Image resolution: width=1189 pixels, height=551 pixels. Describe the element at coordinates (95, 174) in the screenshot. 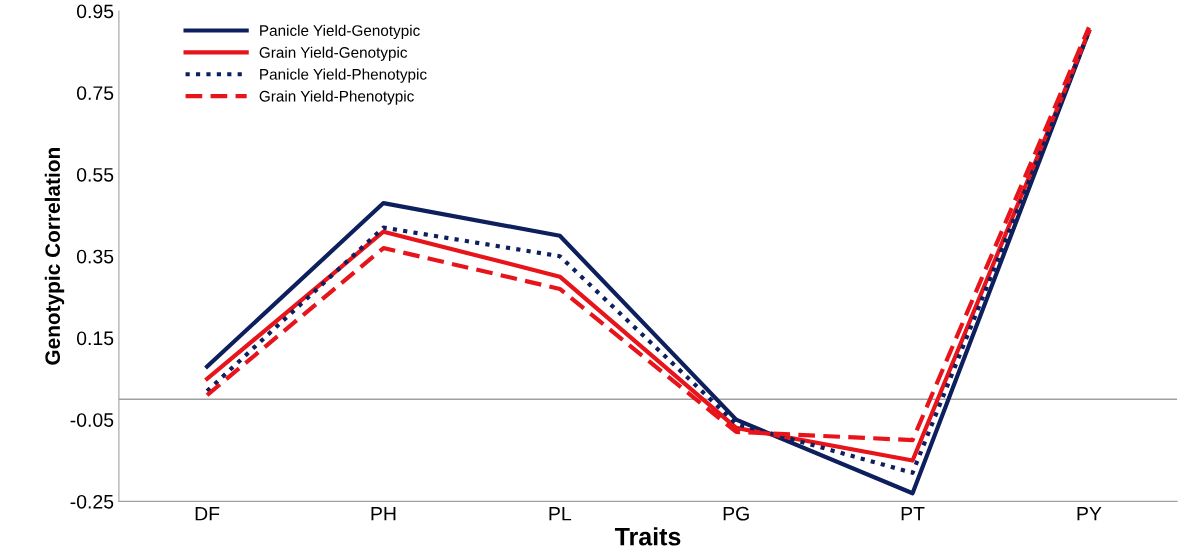

I see `y-tick-label: 0.55` at that location.